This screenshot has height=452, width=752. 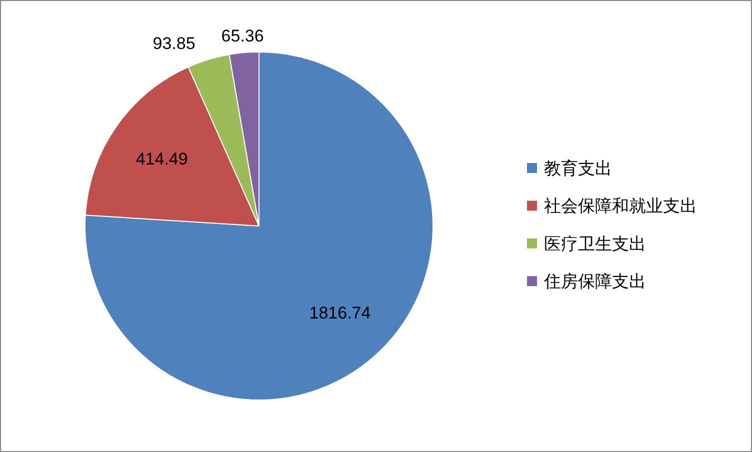 I want to click on data-label: 93.85, so click(x=174, y=43).